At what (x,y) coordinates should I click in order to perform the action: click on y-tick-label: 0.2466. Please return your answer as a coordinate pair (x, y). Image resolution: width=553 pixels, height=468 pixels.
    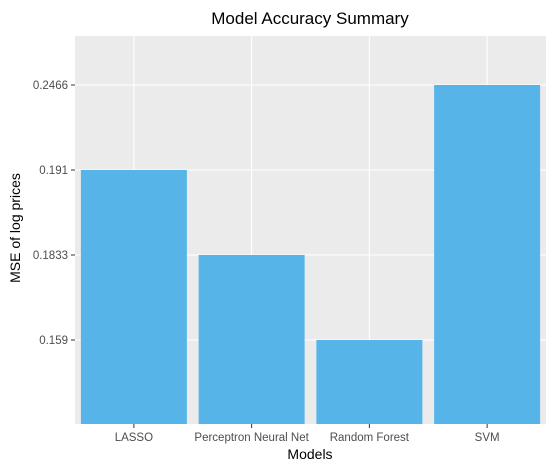
    Looking at the image, I should click on (50, 86).